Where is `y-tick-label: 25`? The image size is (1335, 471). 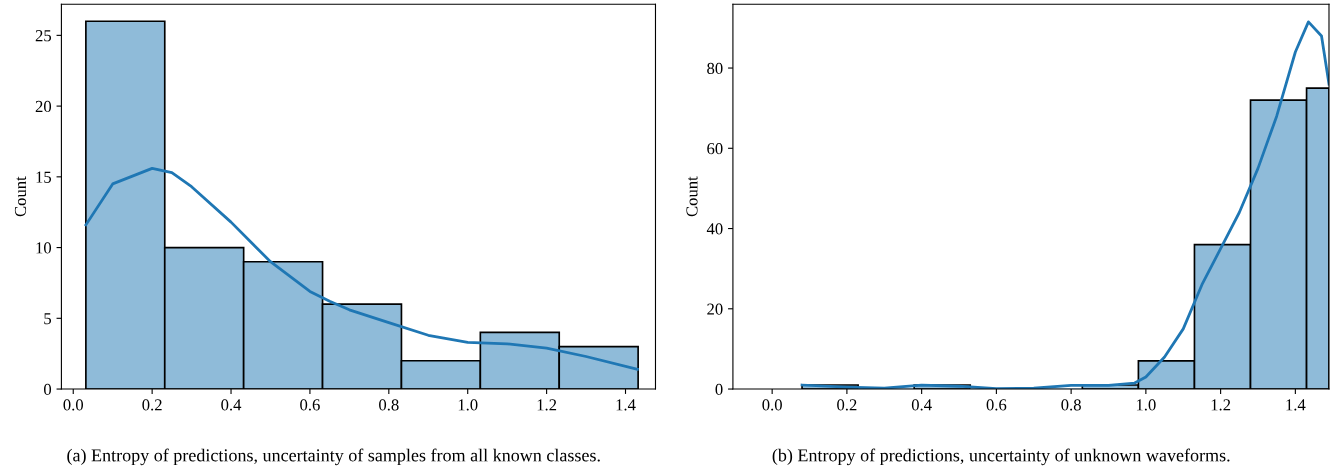
y-tick-label: 25 is located at coordinates (43, 36).